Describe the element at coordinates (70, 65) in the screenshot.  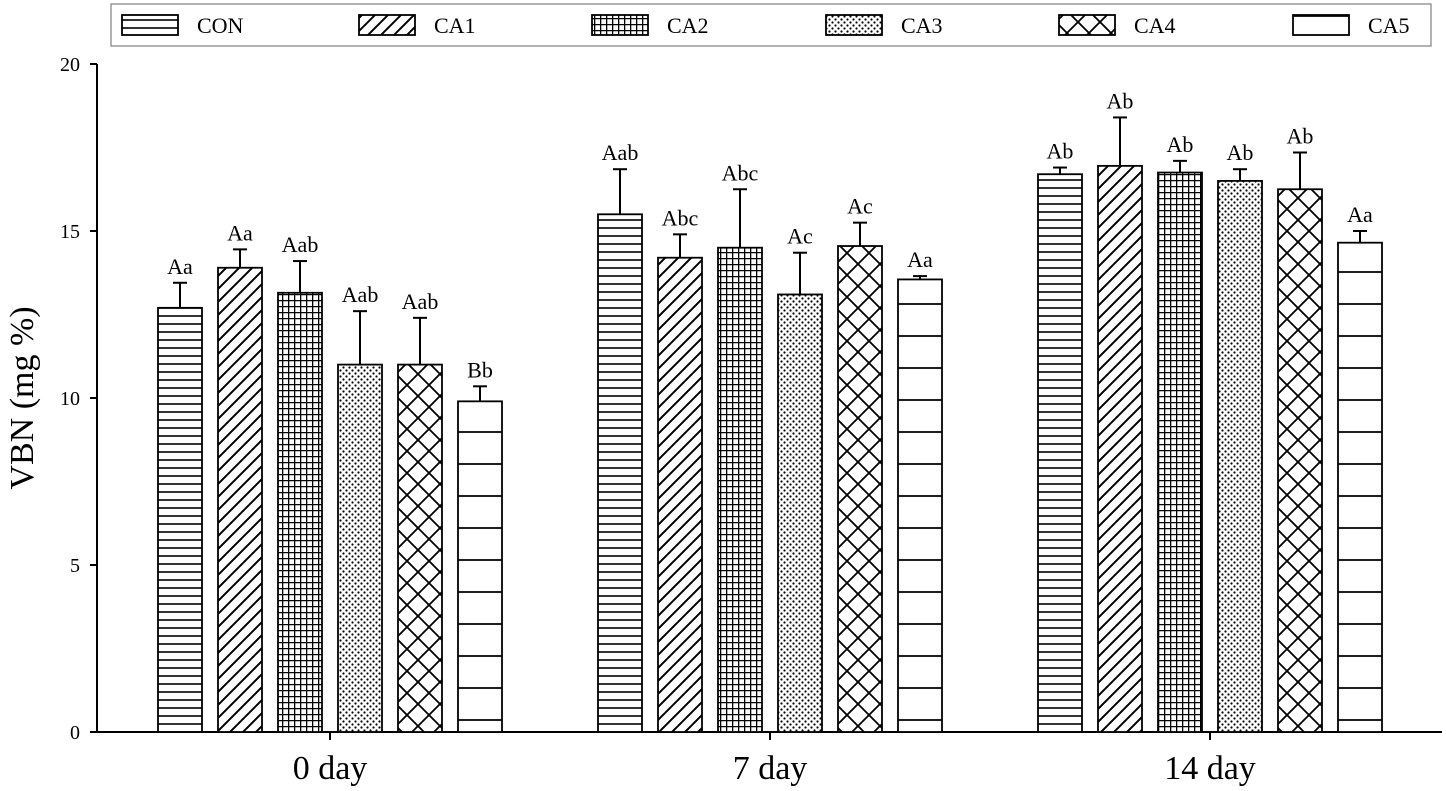
I see `y-tick-label: 20` at that location.